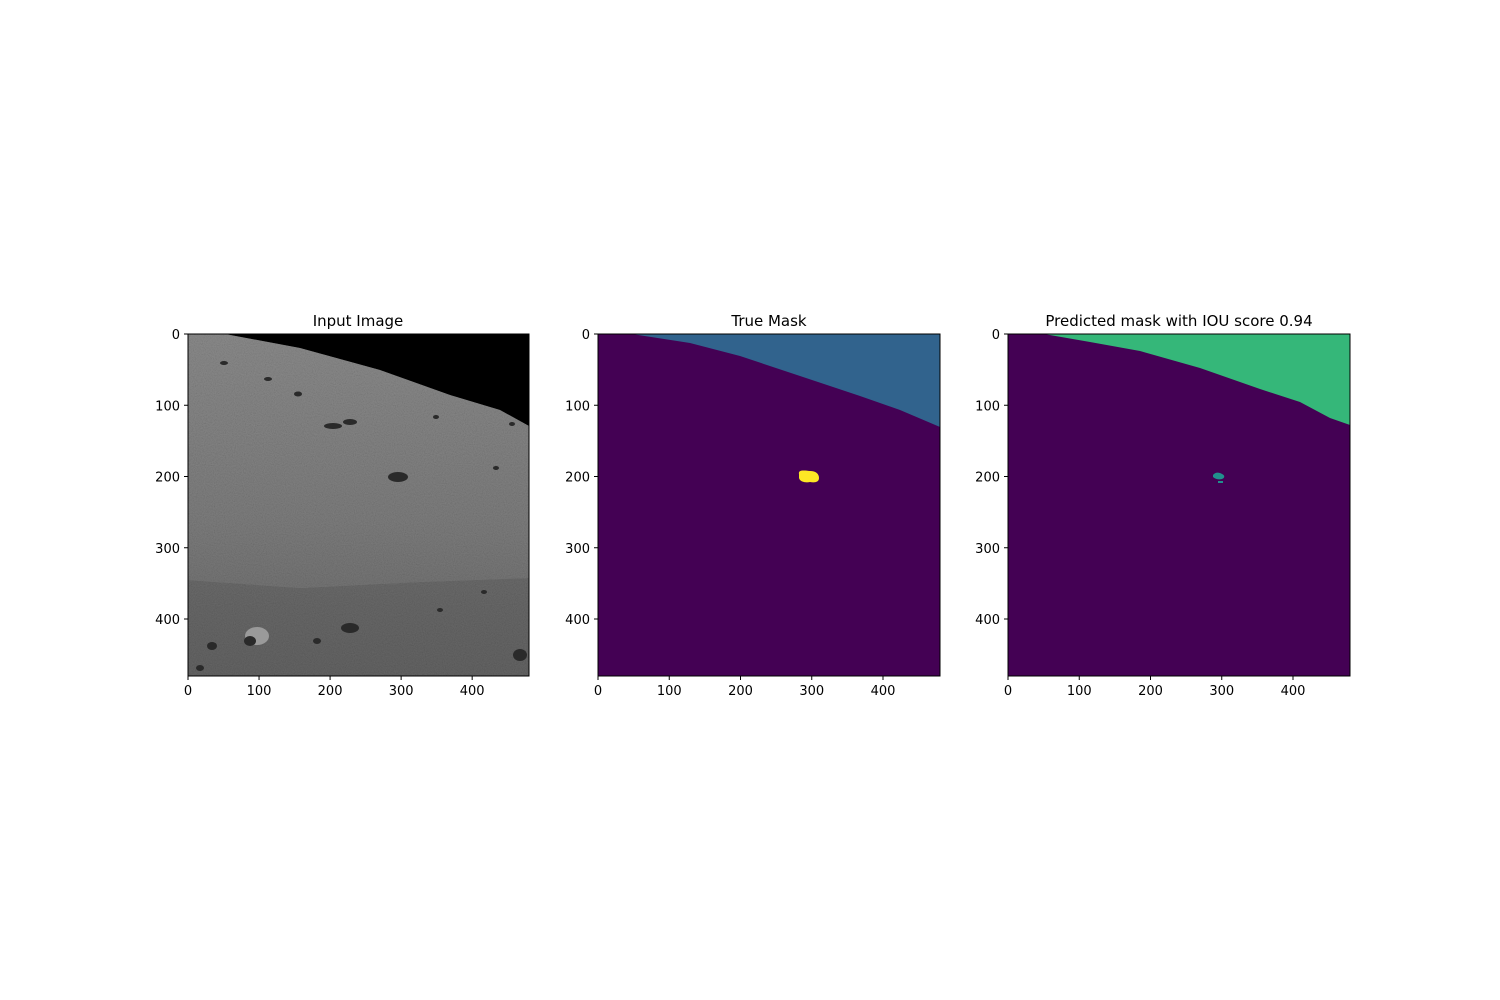  I want to click on true-mask-image, so click(769, 505).